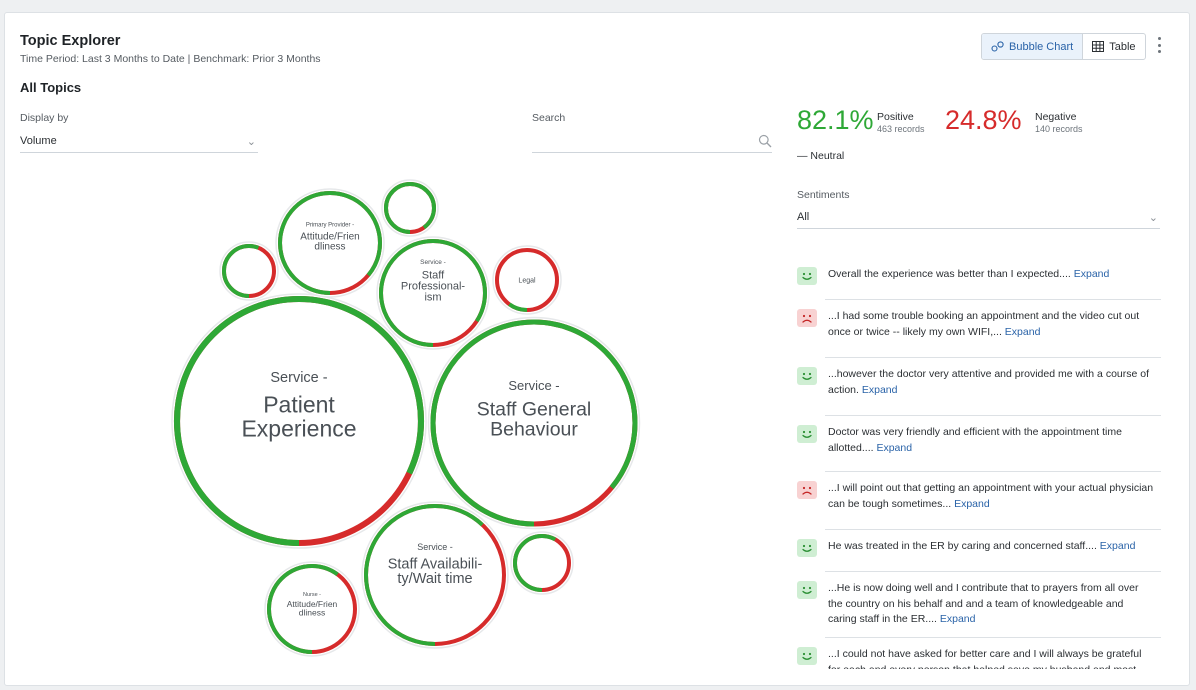  Describe the element at coordinates (1159, 45) in the screenshot. I see `more-options-icon` at that location.